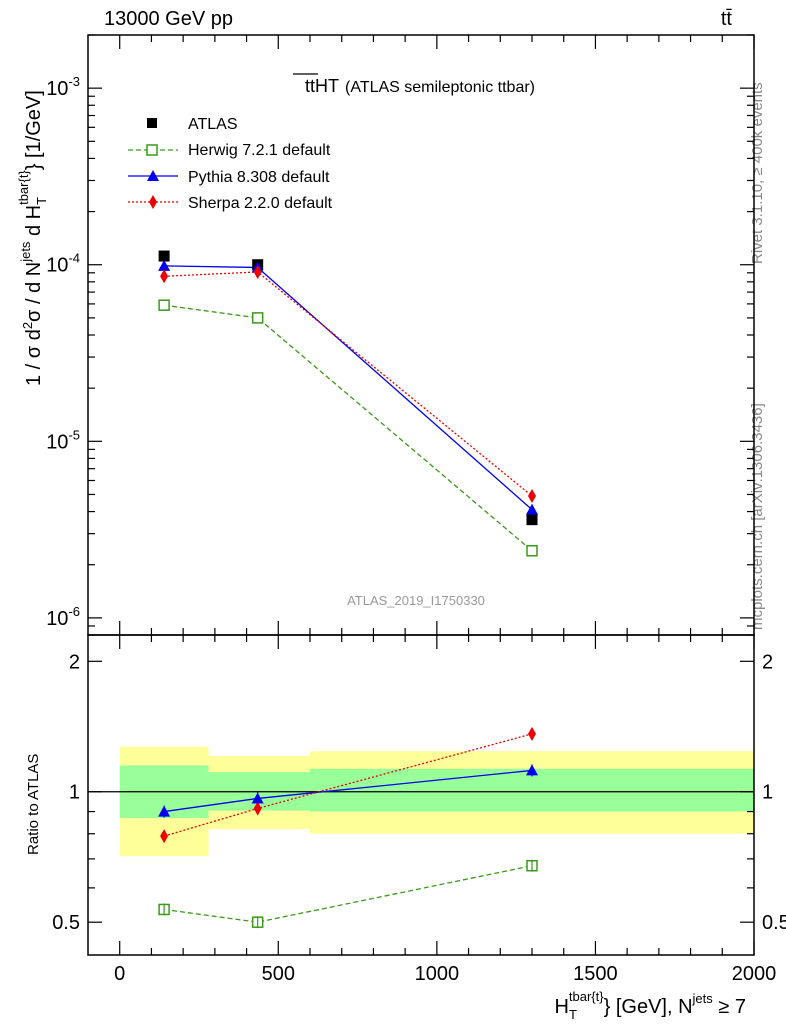 This screenshot has width=786, height=1024. Describe the element at coordinates (651, 1005) in the screenshot. I see `x-axis-label: HTtbar{t}} [GeV], Njets ≥ 7` at that location.